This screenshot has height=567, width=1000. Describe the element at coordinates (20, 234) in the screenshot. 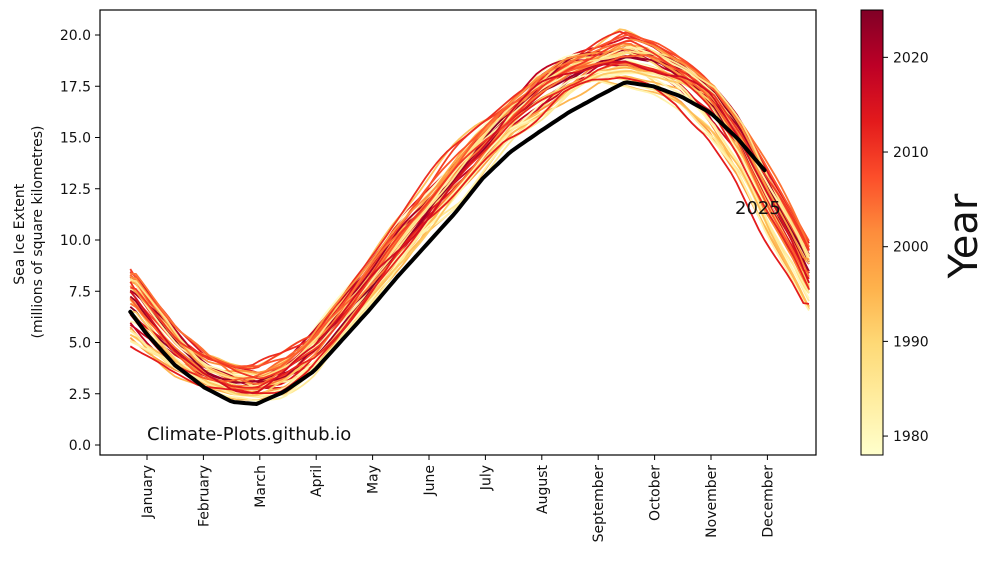

I see `y-axis-title-line1: Sea Ice Extent` at that location.